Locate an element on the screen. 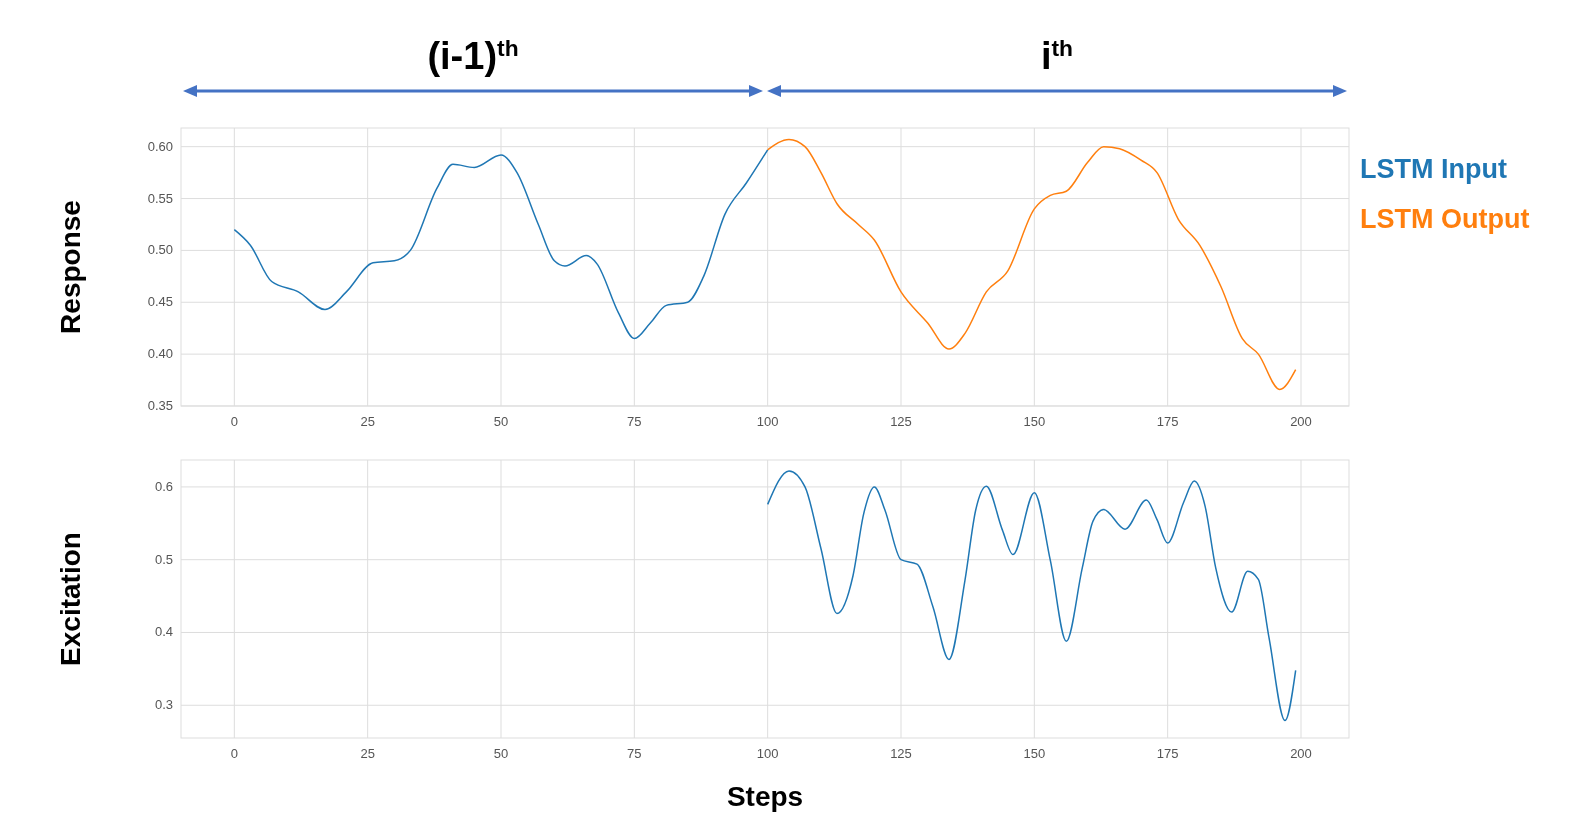  y-tick-label: 0.45 is located at coordinates (160, 302).